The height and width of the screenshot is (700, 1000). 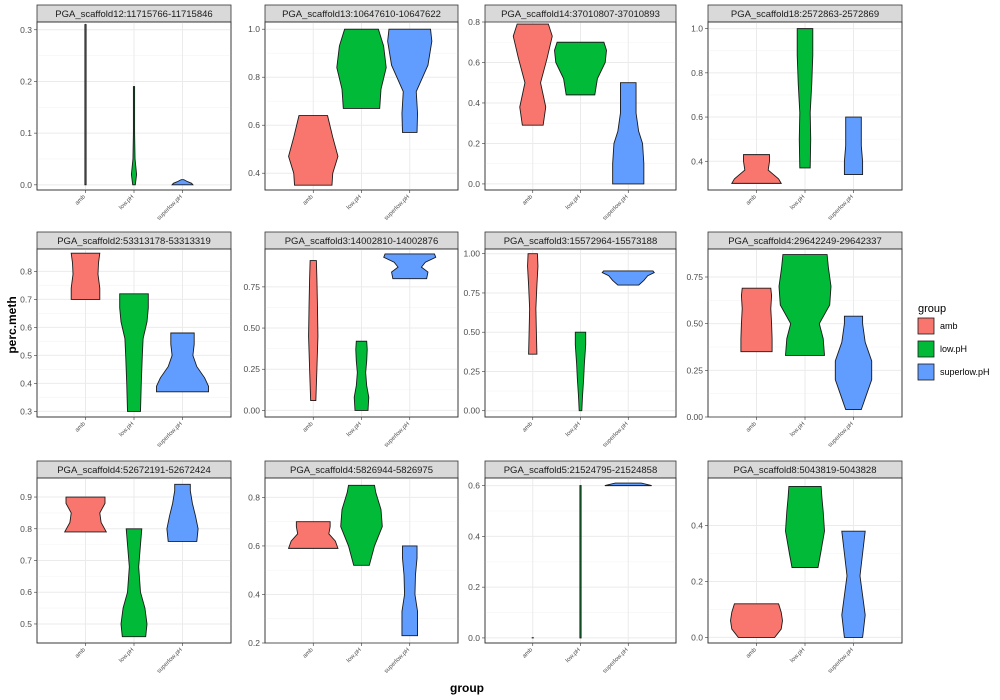 What do you see at coordinates (26, 561) in the screenshot?
I see `y-tick-label: 0.7` at bounding box center [26, 561].